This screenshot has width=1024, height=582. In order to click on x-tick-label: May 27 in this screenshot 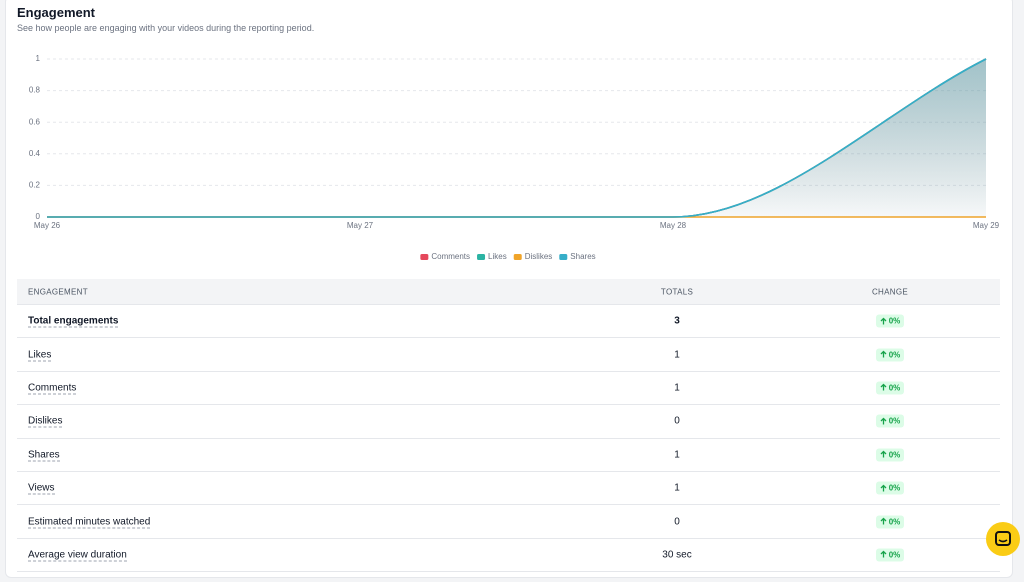, I will do `click(360, 225)`.